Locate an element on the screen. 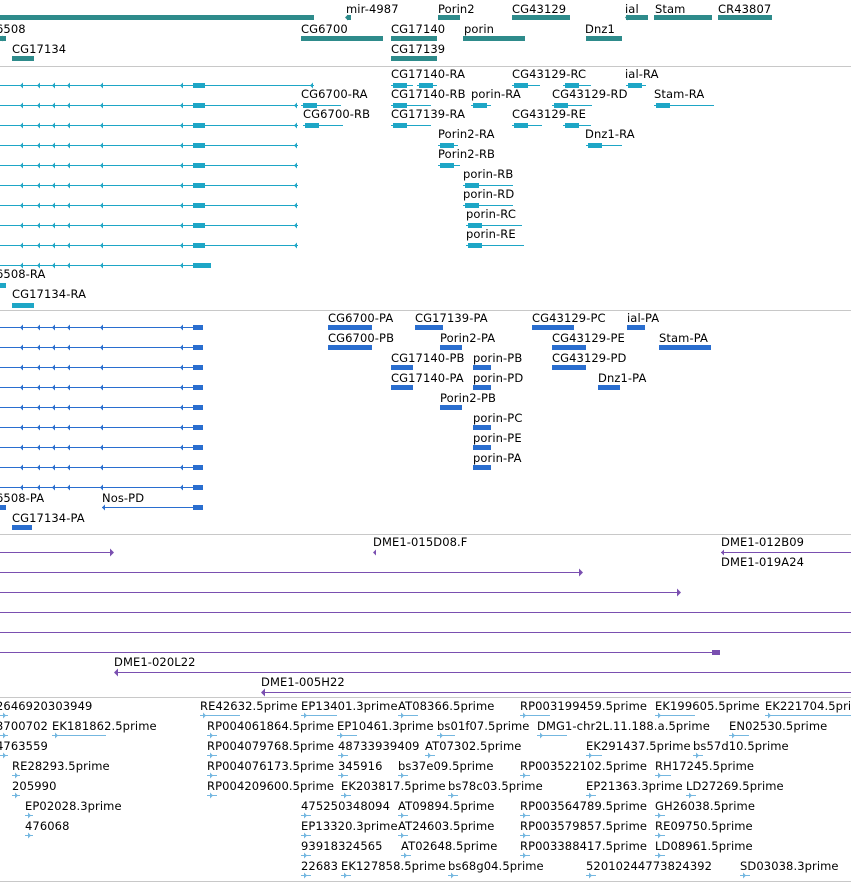 This screenshot has width=851, height=882. est-label: EK127858.5prime is located at coordinates (393, 866).